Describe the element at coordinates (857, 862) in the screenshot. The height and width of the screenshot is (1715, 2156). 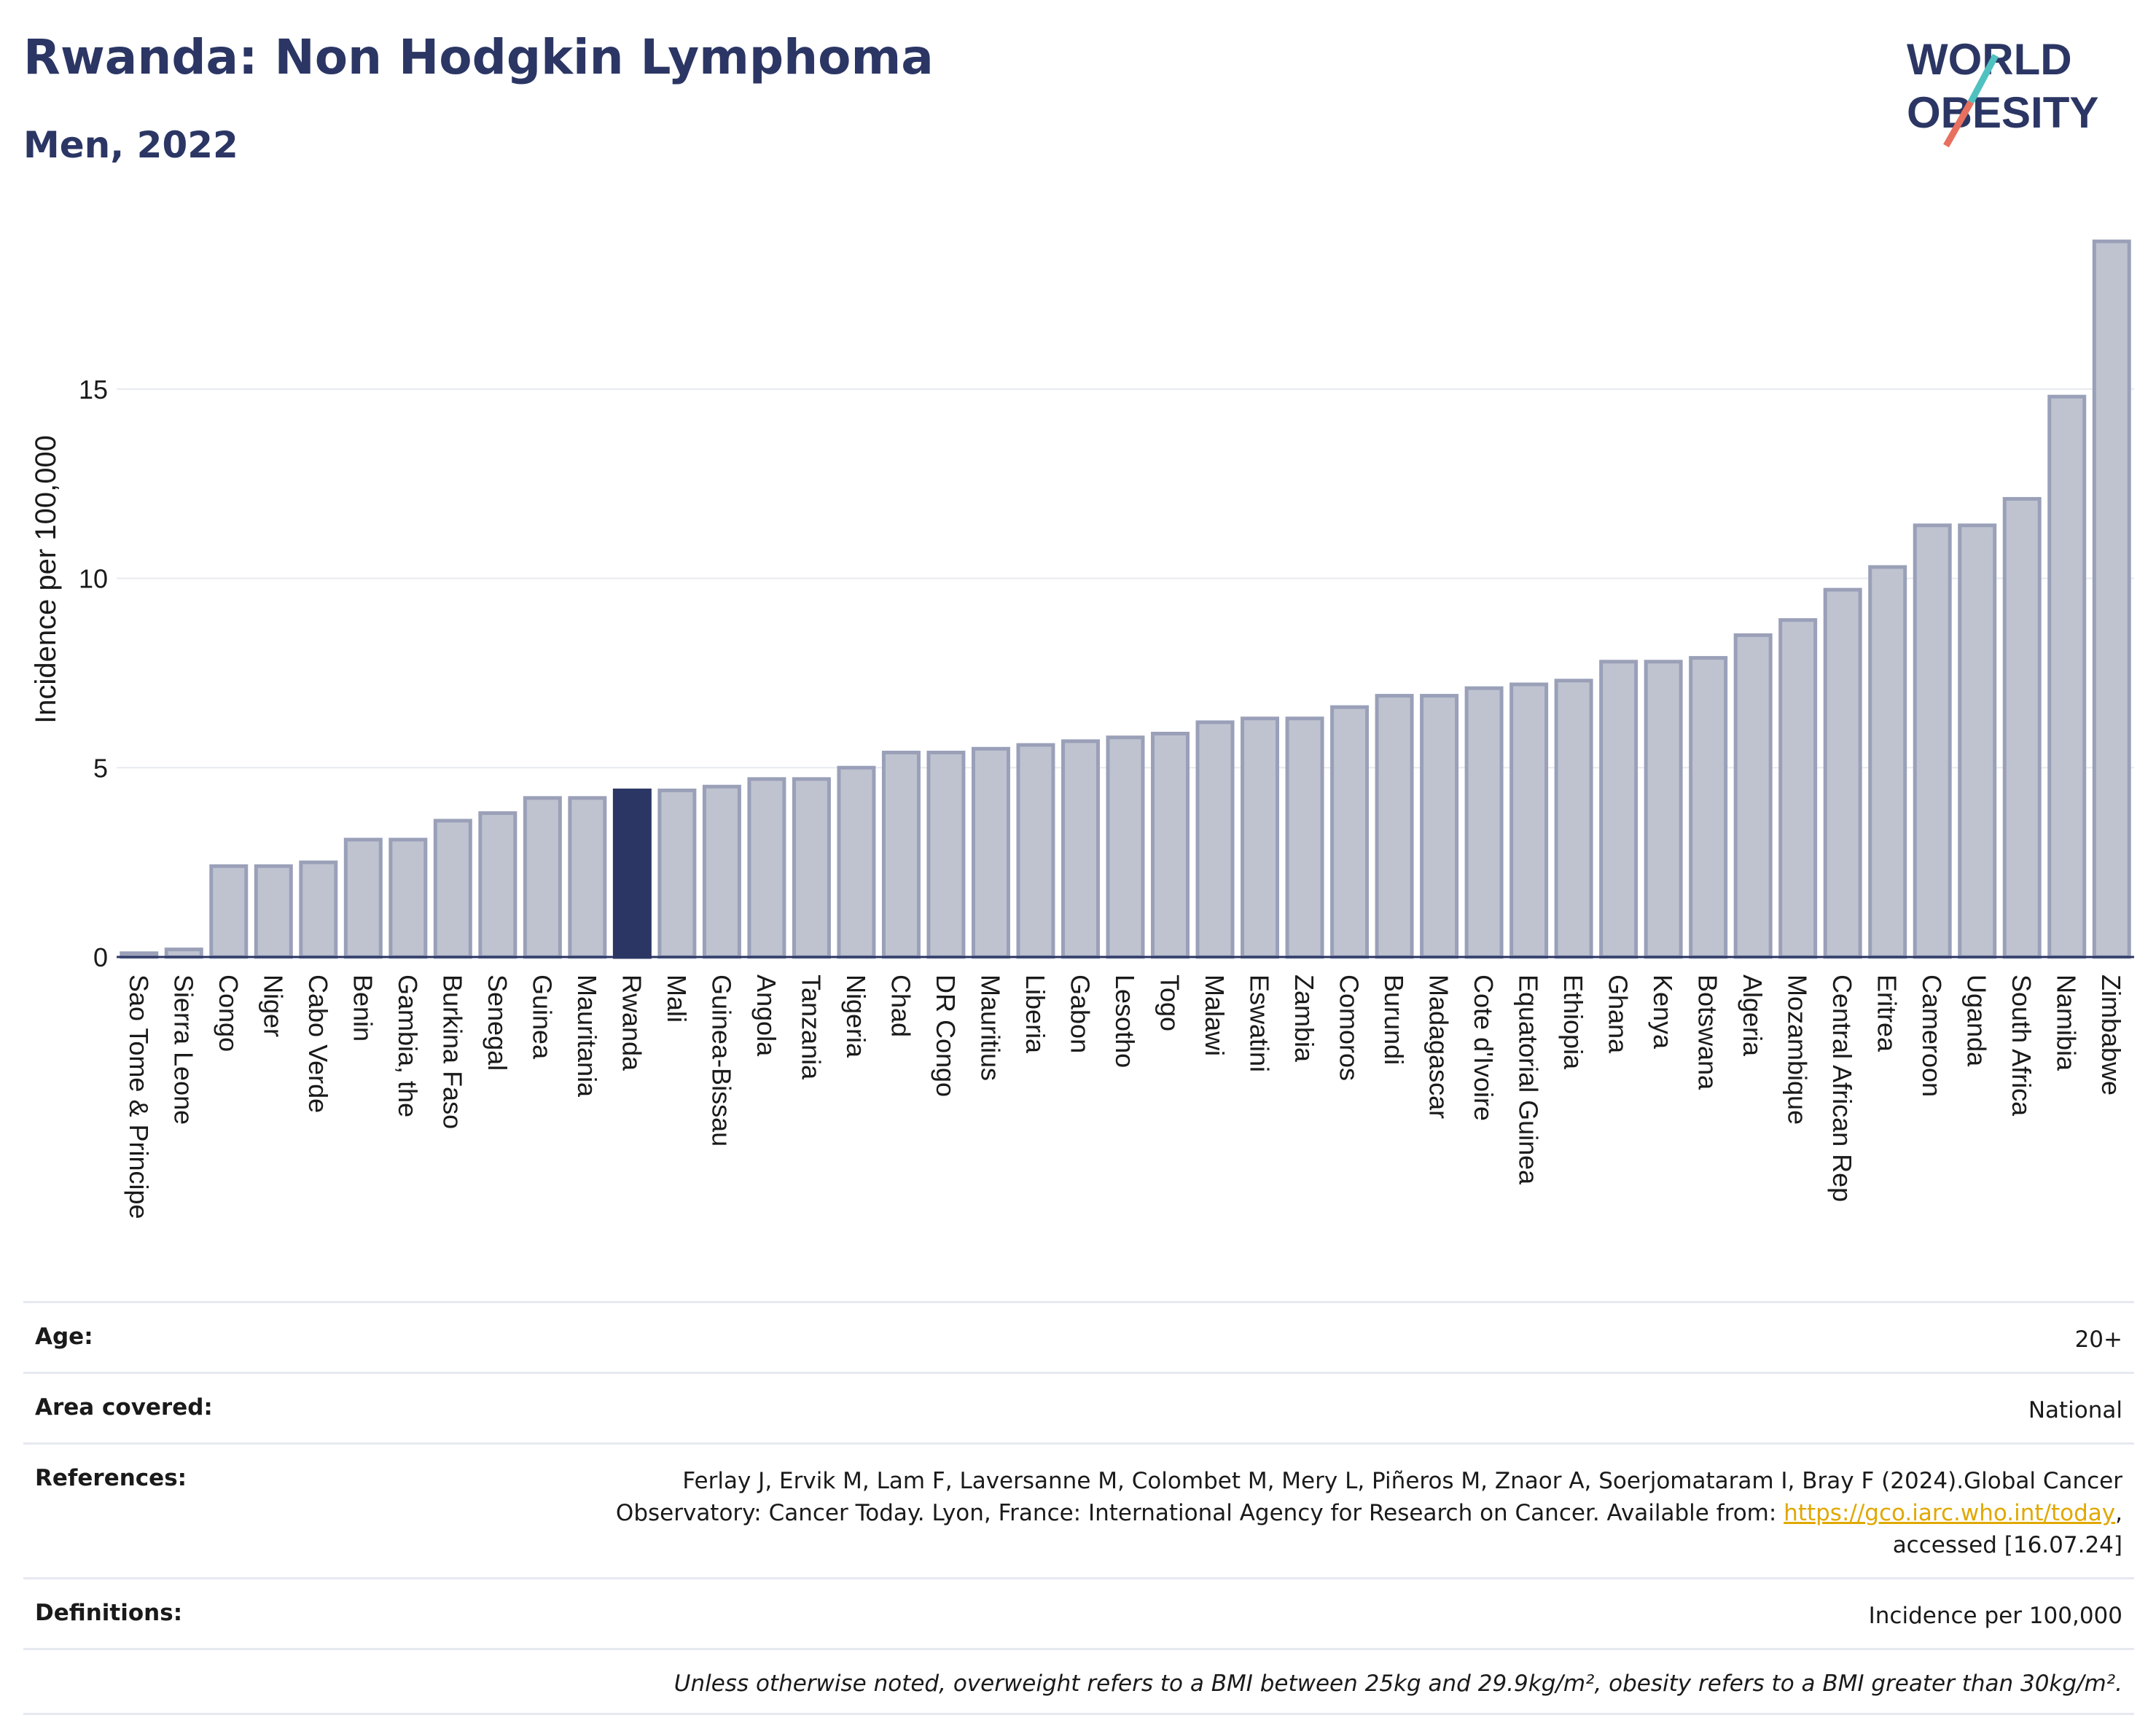
I see `bar-nigeria` at that location.